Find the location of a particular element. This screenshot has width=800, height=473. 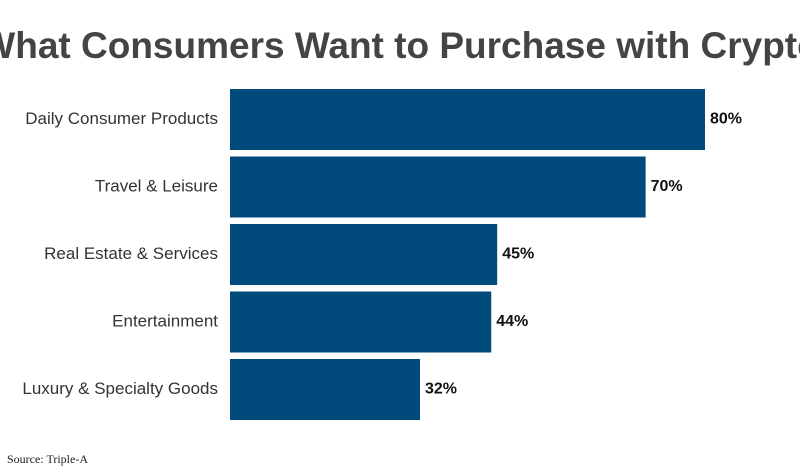

source: Source: Triple-A is located at coordinates (47, 459).